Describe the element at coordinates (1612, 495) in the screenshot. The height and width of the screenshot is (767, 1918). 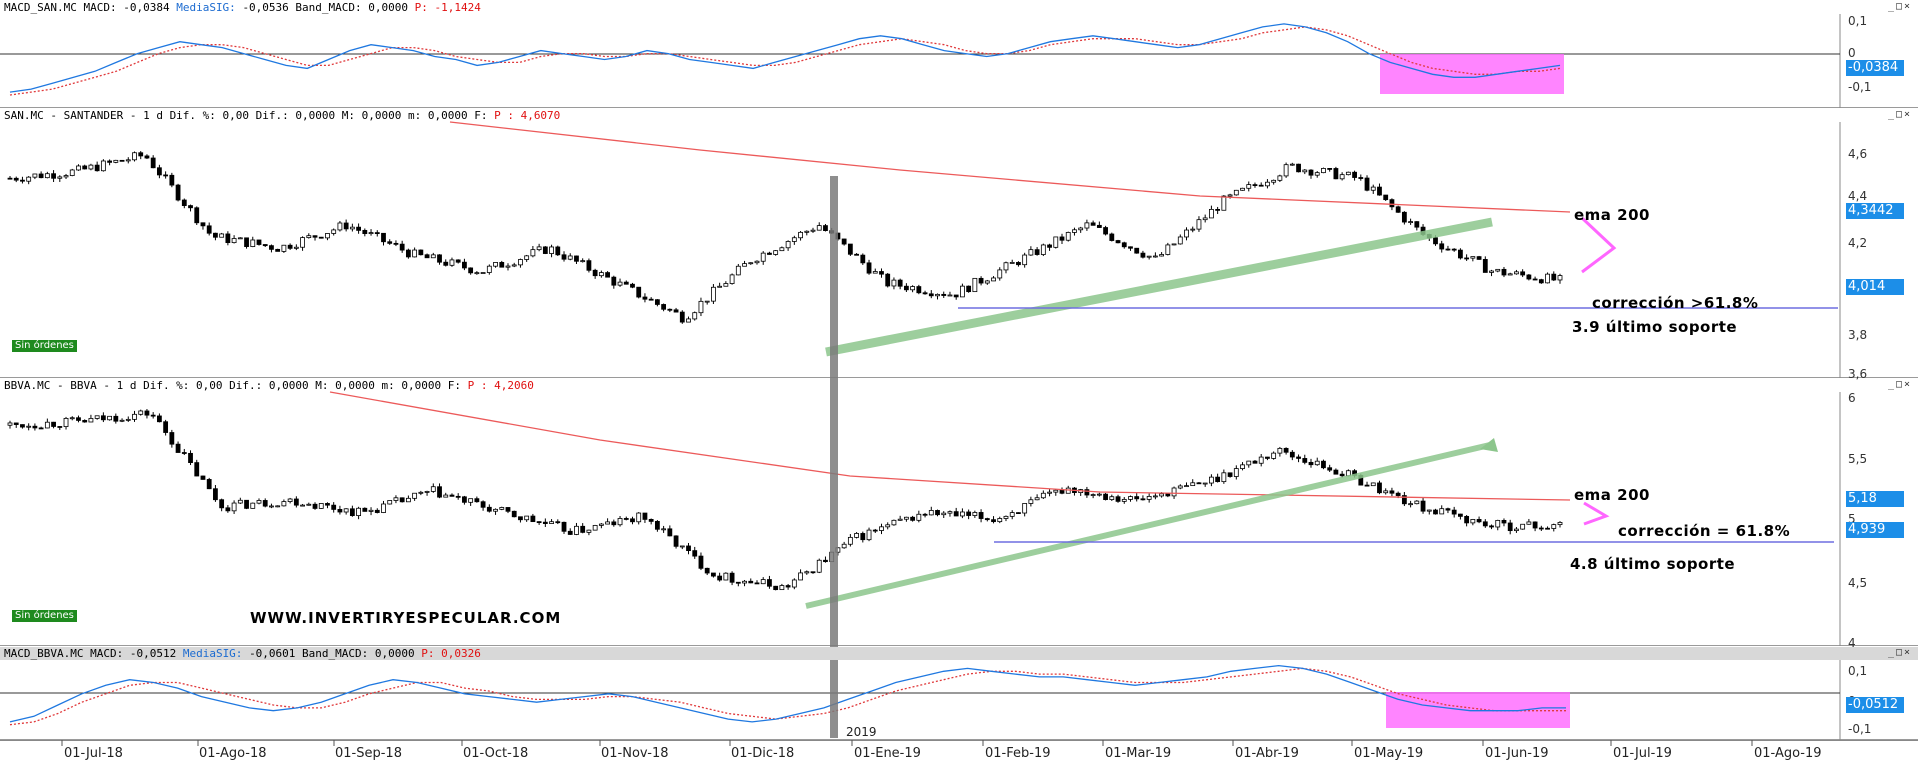
I see `bbva-ema-label: ema 200` at that location.